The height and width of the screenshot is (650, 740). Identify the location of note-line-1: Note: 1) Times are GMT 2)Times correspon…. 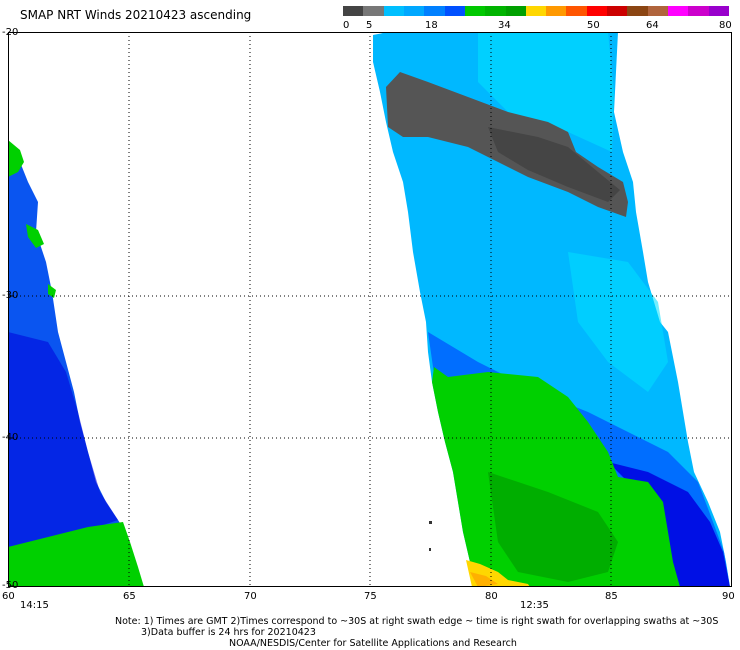
(417, 621).